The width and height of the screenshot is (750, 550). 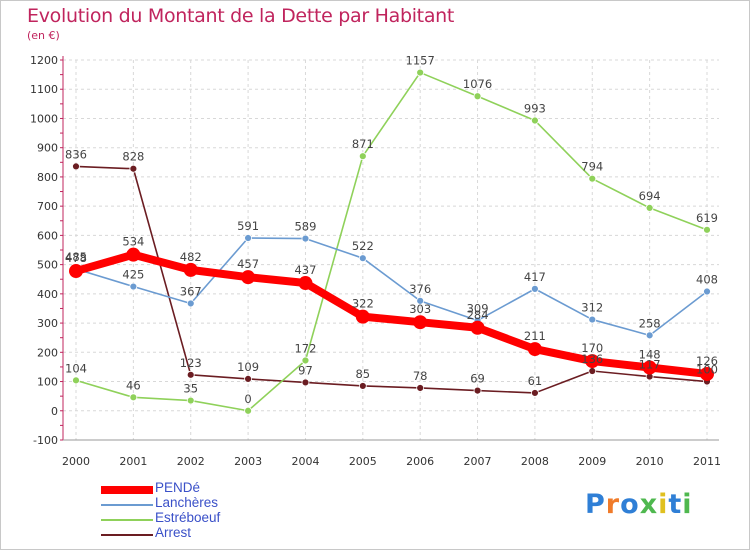 What do you see at coordinates (305, 370) in the screenshot?
I see `data-label-arrest: 97` at bounding box center [305, 370].